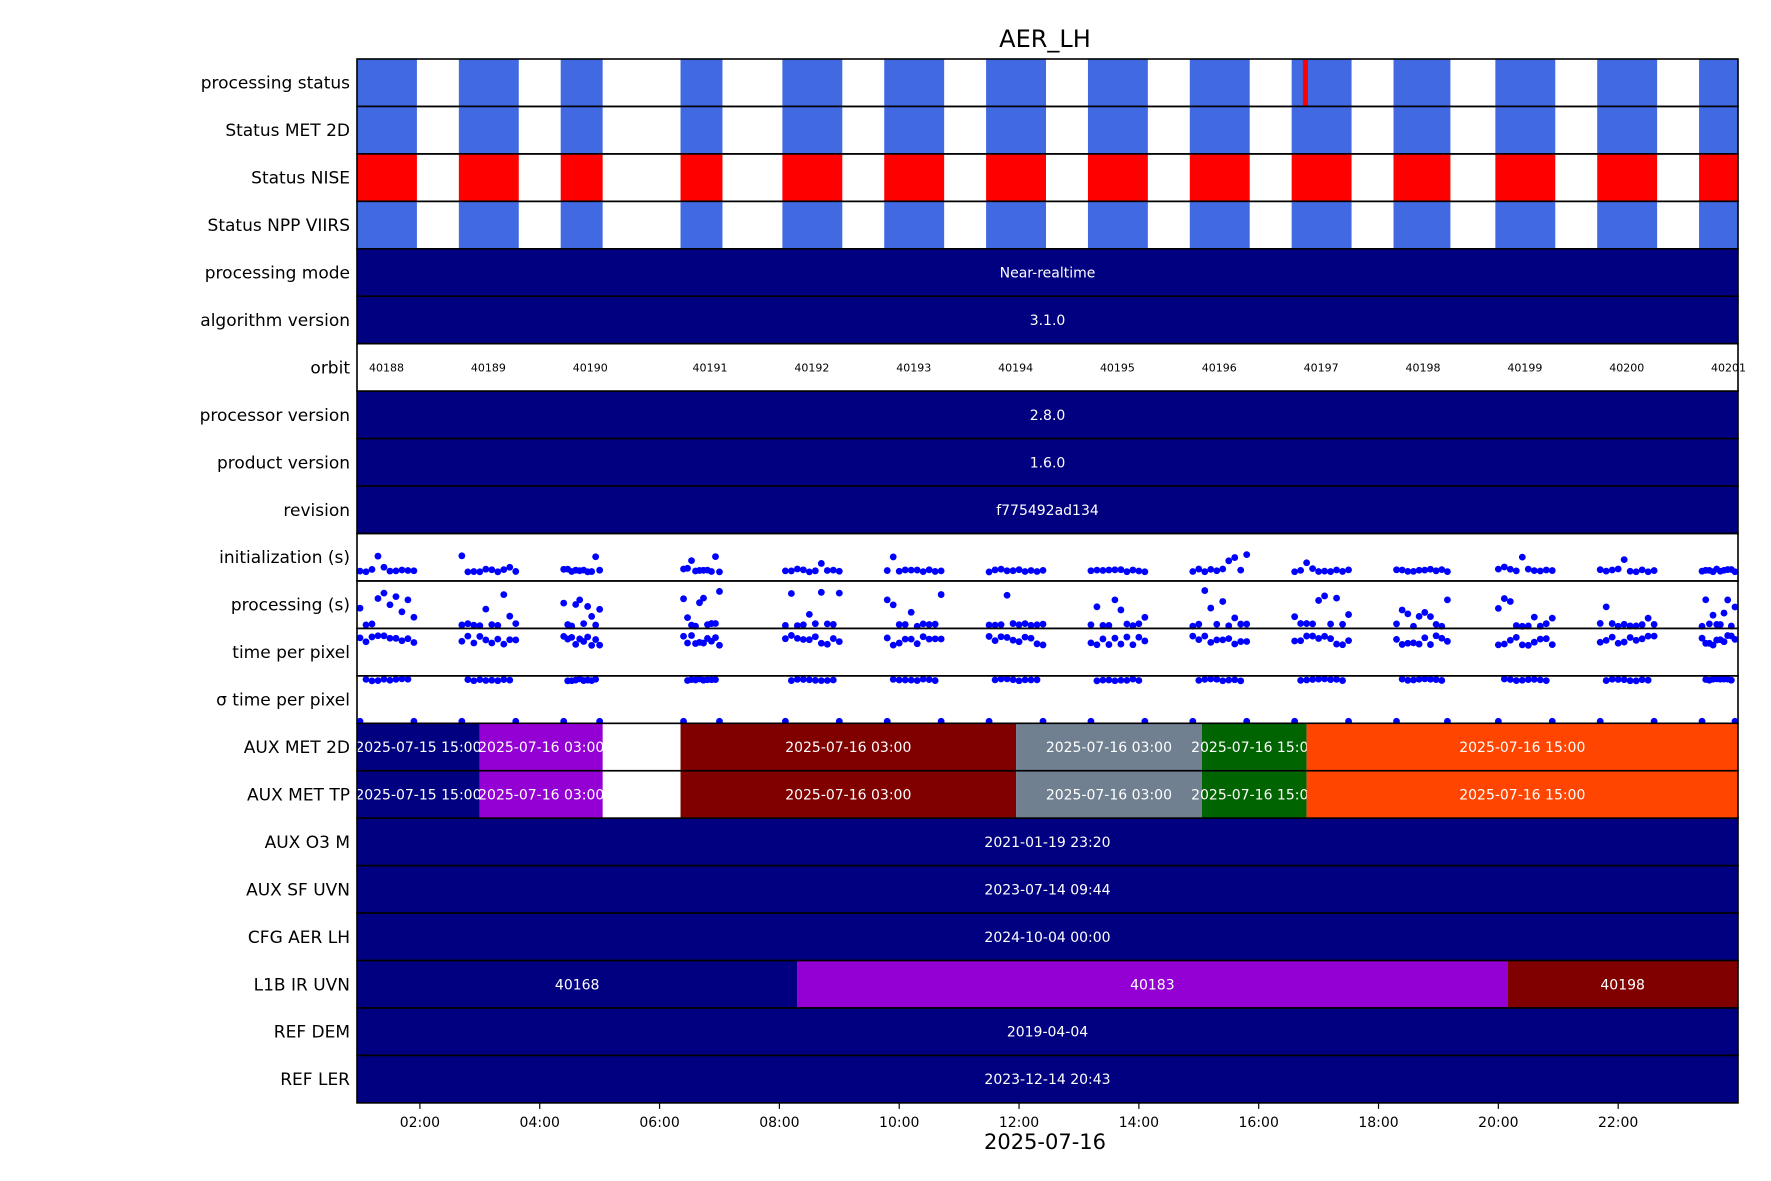 This screenshot has width=1771, height=1181. Describe the element at coordinates (1019, 1123) in the screenshot. I see `x-tick-label: 12:00` at that location.